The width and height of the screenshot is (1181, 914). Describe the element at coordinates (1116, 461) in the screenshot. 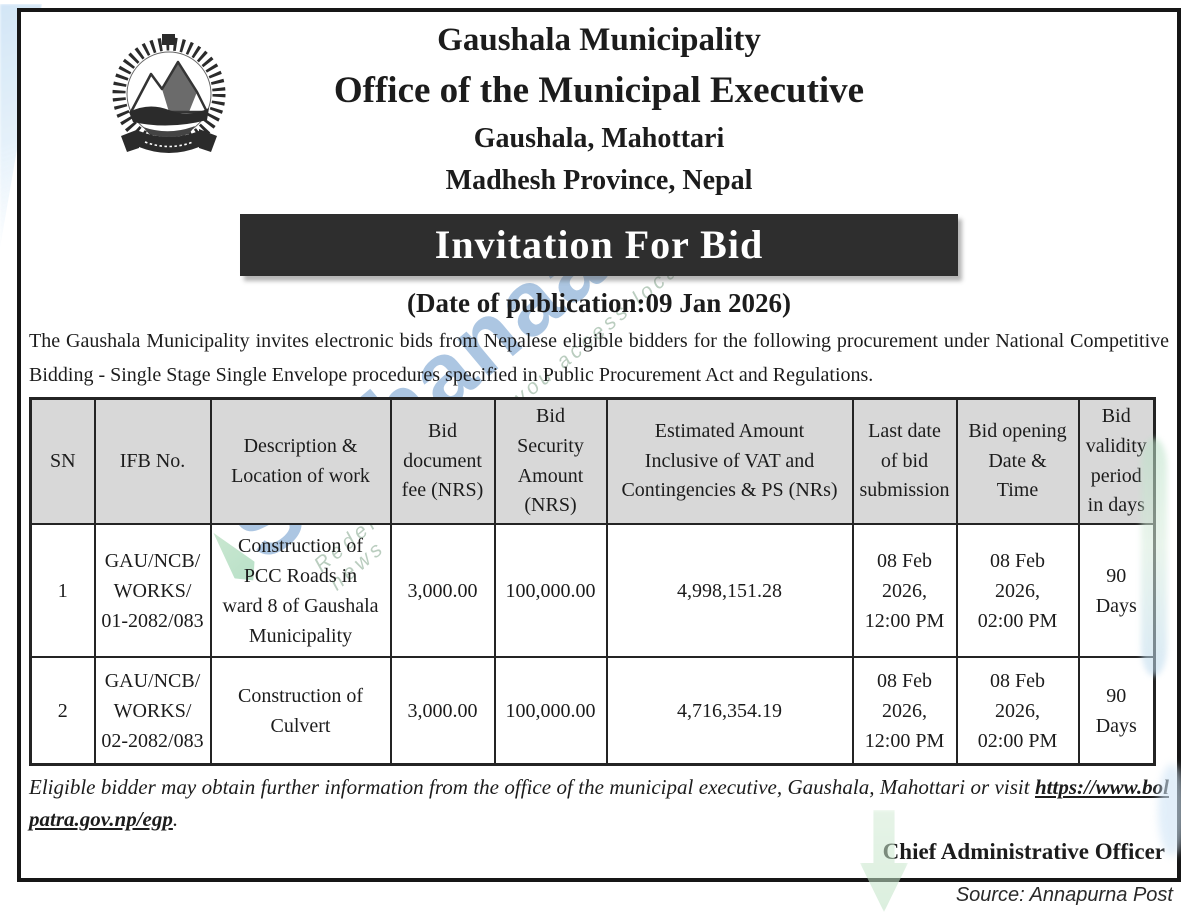

I see `header-validity: Bid validity period in days` at that location.